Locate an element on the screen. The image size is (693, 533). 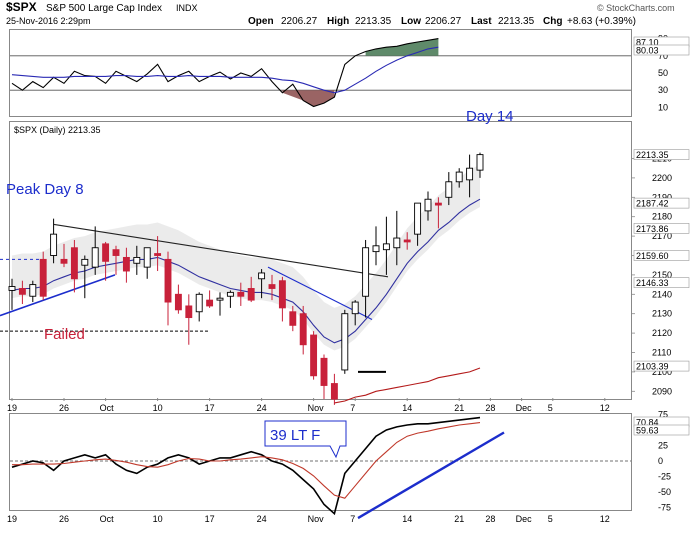
low-label: Low is located at coordinates (411, 21).